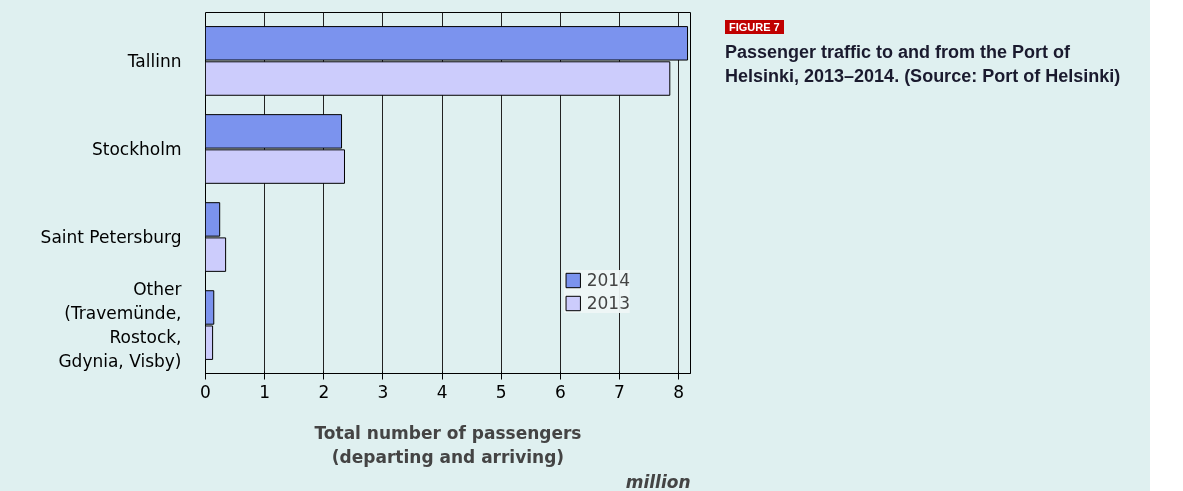 The image size is (1183, 491). Describe the element at coordinates (658, 481) in the screenshot. I see `text: million` at that location.